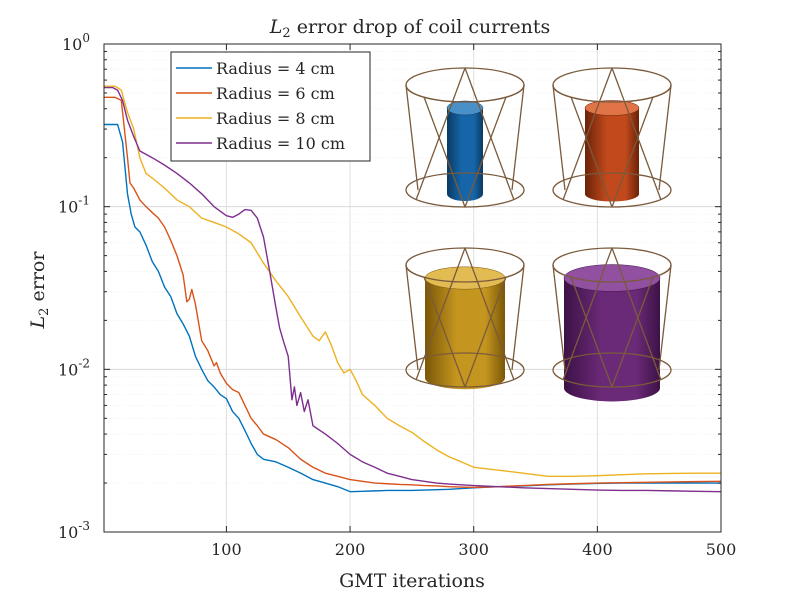 The image size is (797, 600). I want to click on x-tick-label: 300, so click(473, 549).